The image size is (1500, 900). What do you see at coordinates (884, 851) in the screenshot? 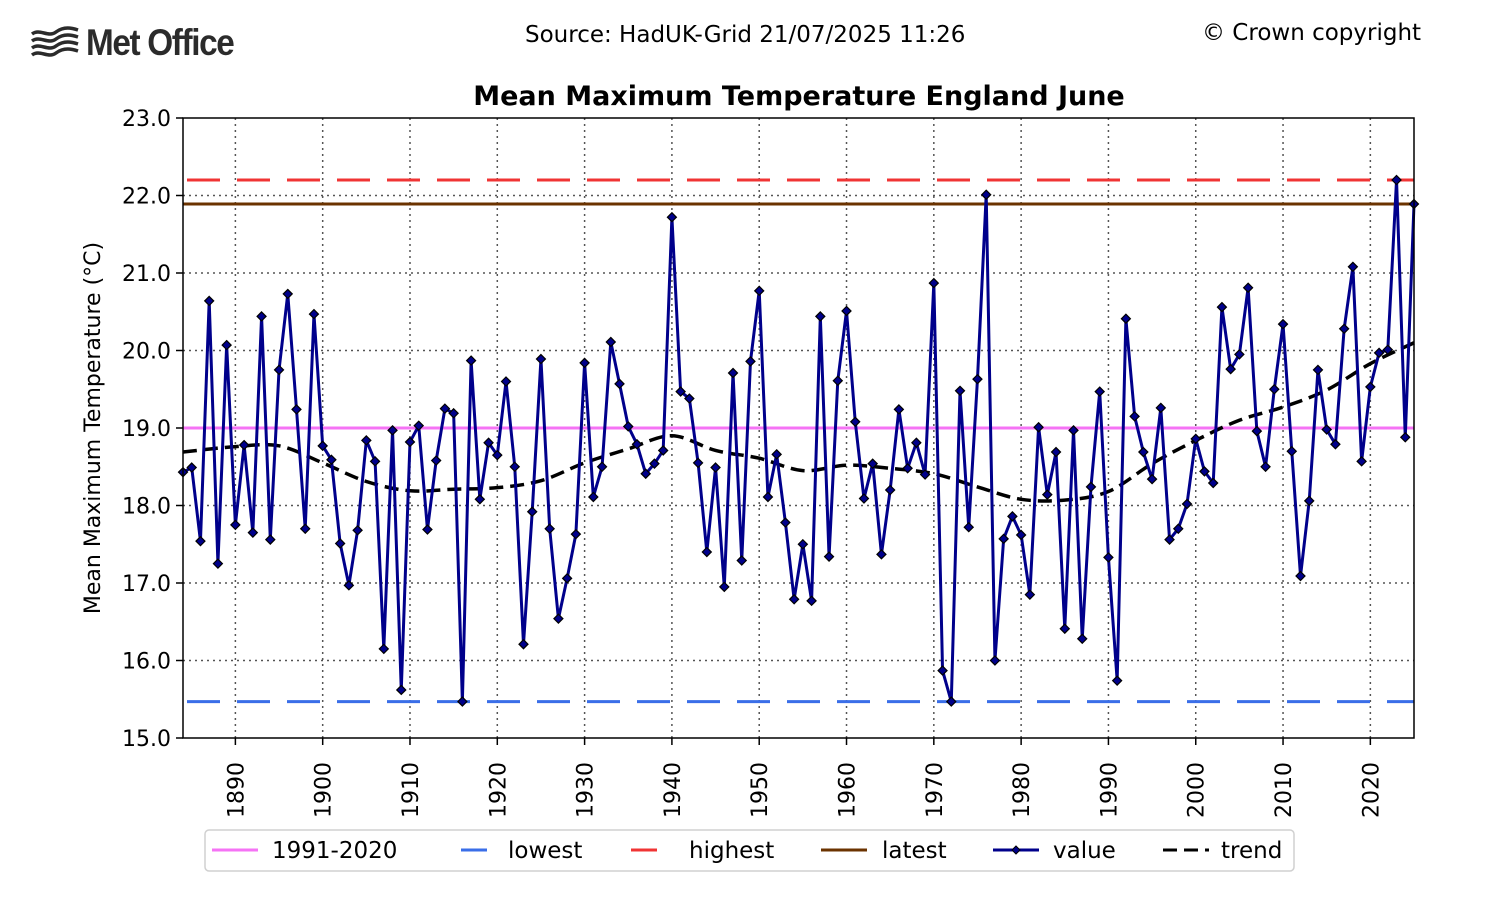
I see `legend-item-latest: latest` at bounding box center [884, 851].